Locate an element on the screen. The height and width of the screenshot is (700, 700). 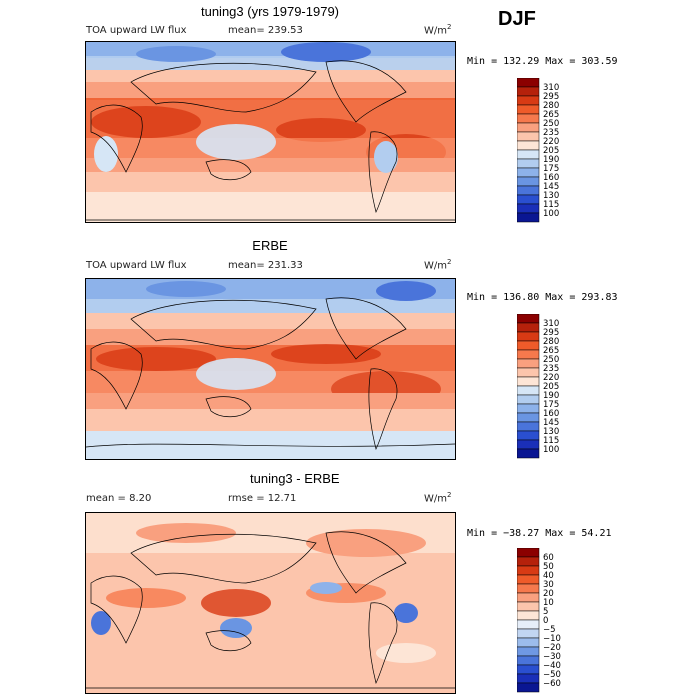
colorbar-tick-label: −10 is located at coordinates (552, 639).